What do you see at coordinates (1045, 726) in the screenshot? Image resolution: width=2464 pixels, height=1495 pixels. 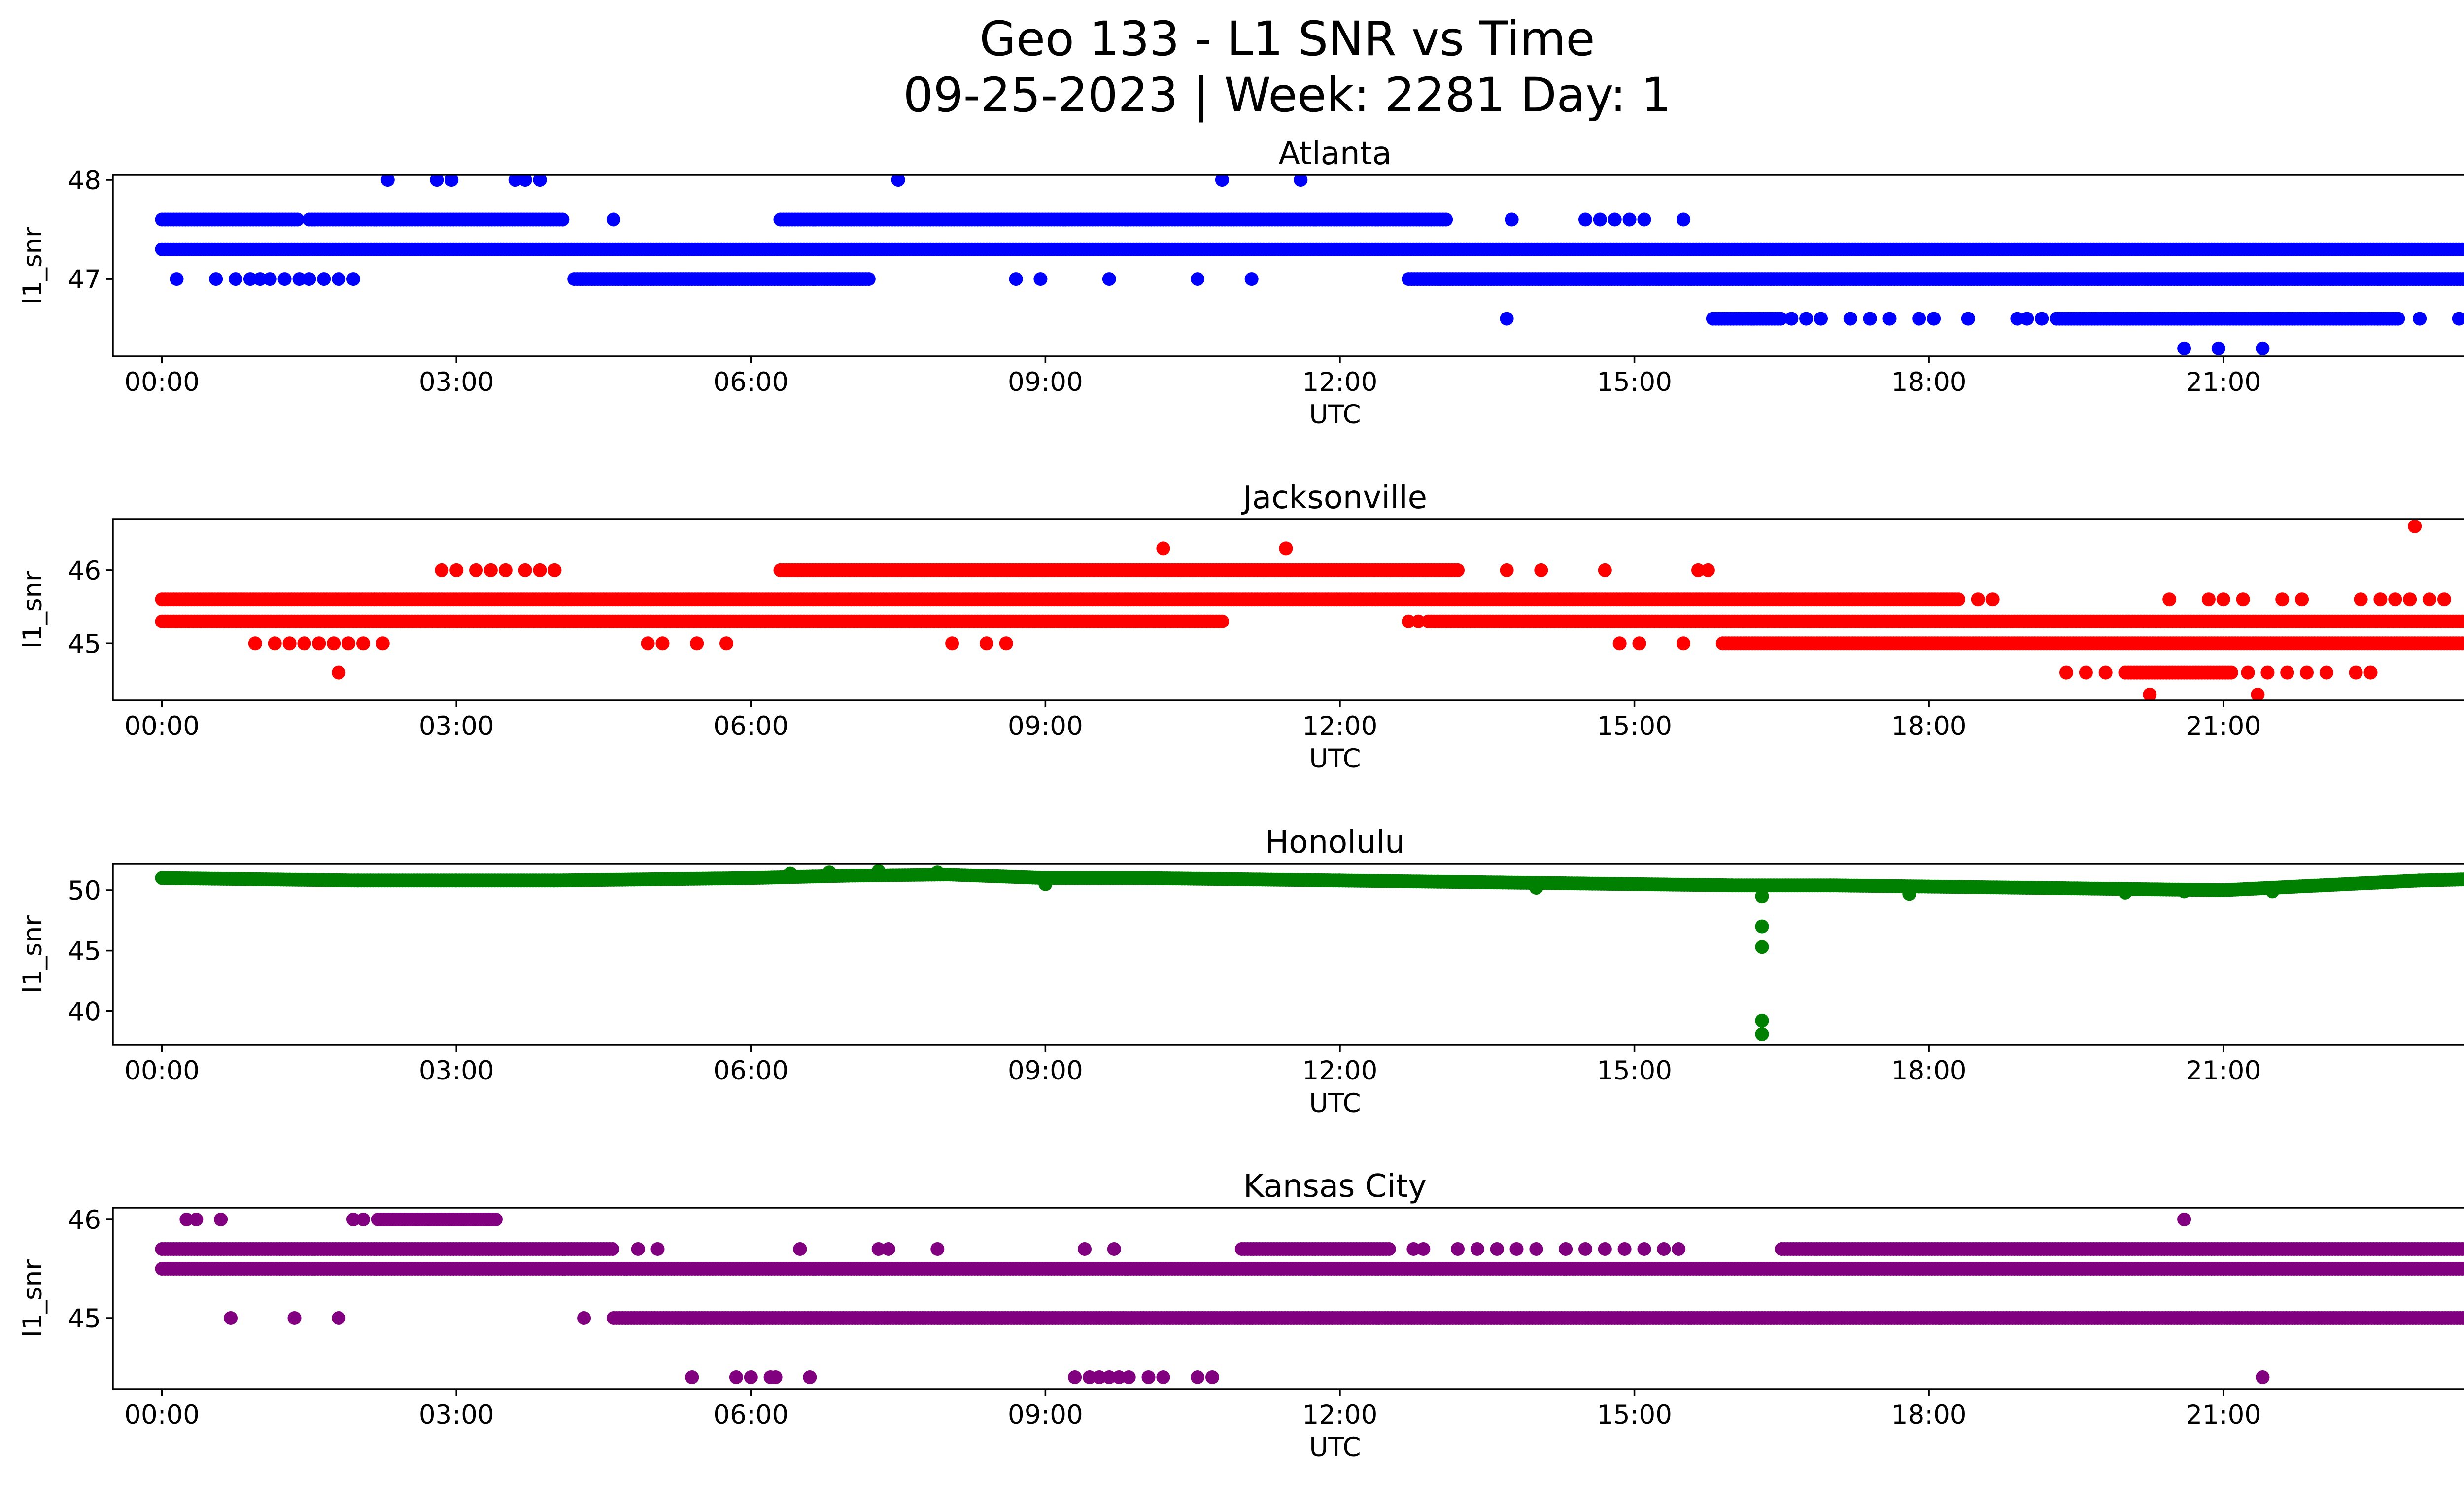 I see `x-tick-label: 09:00` at bounding box center [1045, 726].